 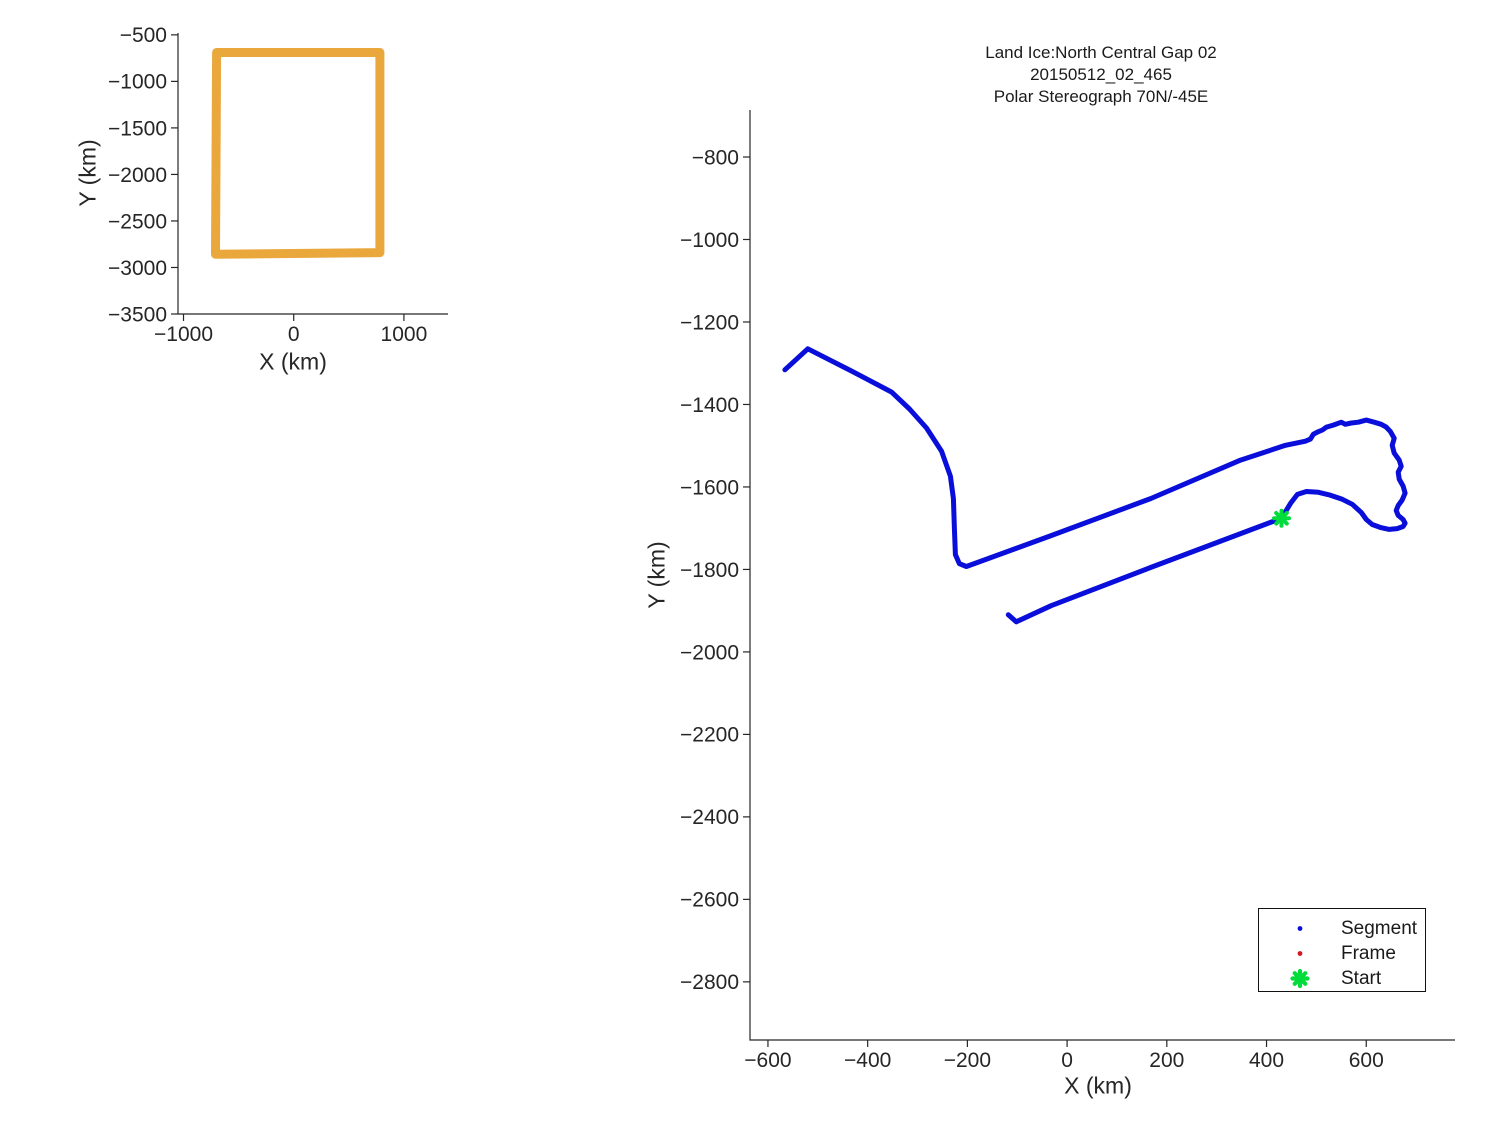 What do you see at coordinates (137, 175) in the screenshot?
I see `inset-y-tick-label: −2000` at bounding box center [137, 175].